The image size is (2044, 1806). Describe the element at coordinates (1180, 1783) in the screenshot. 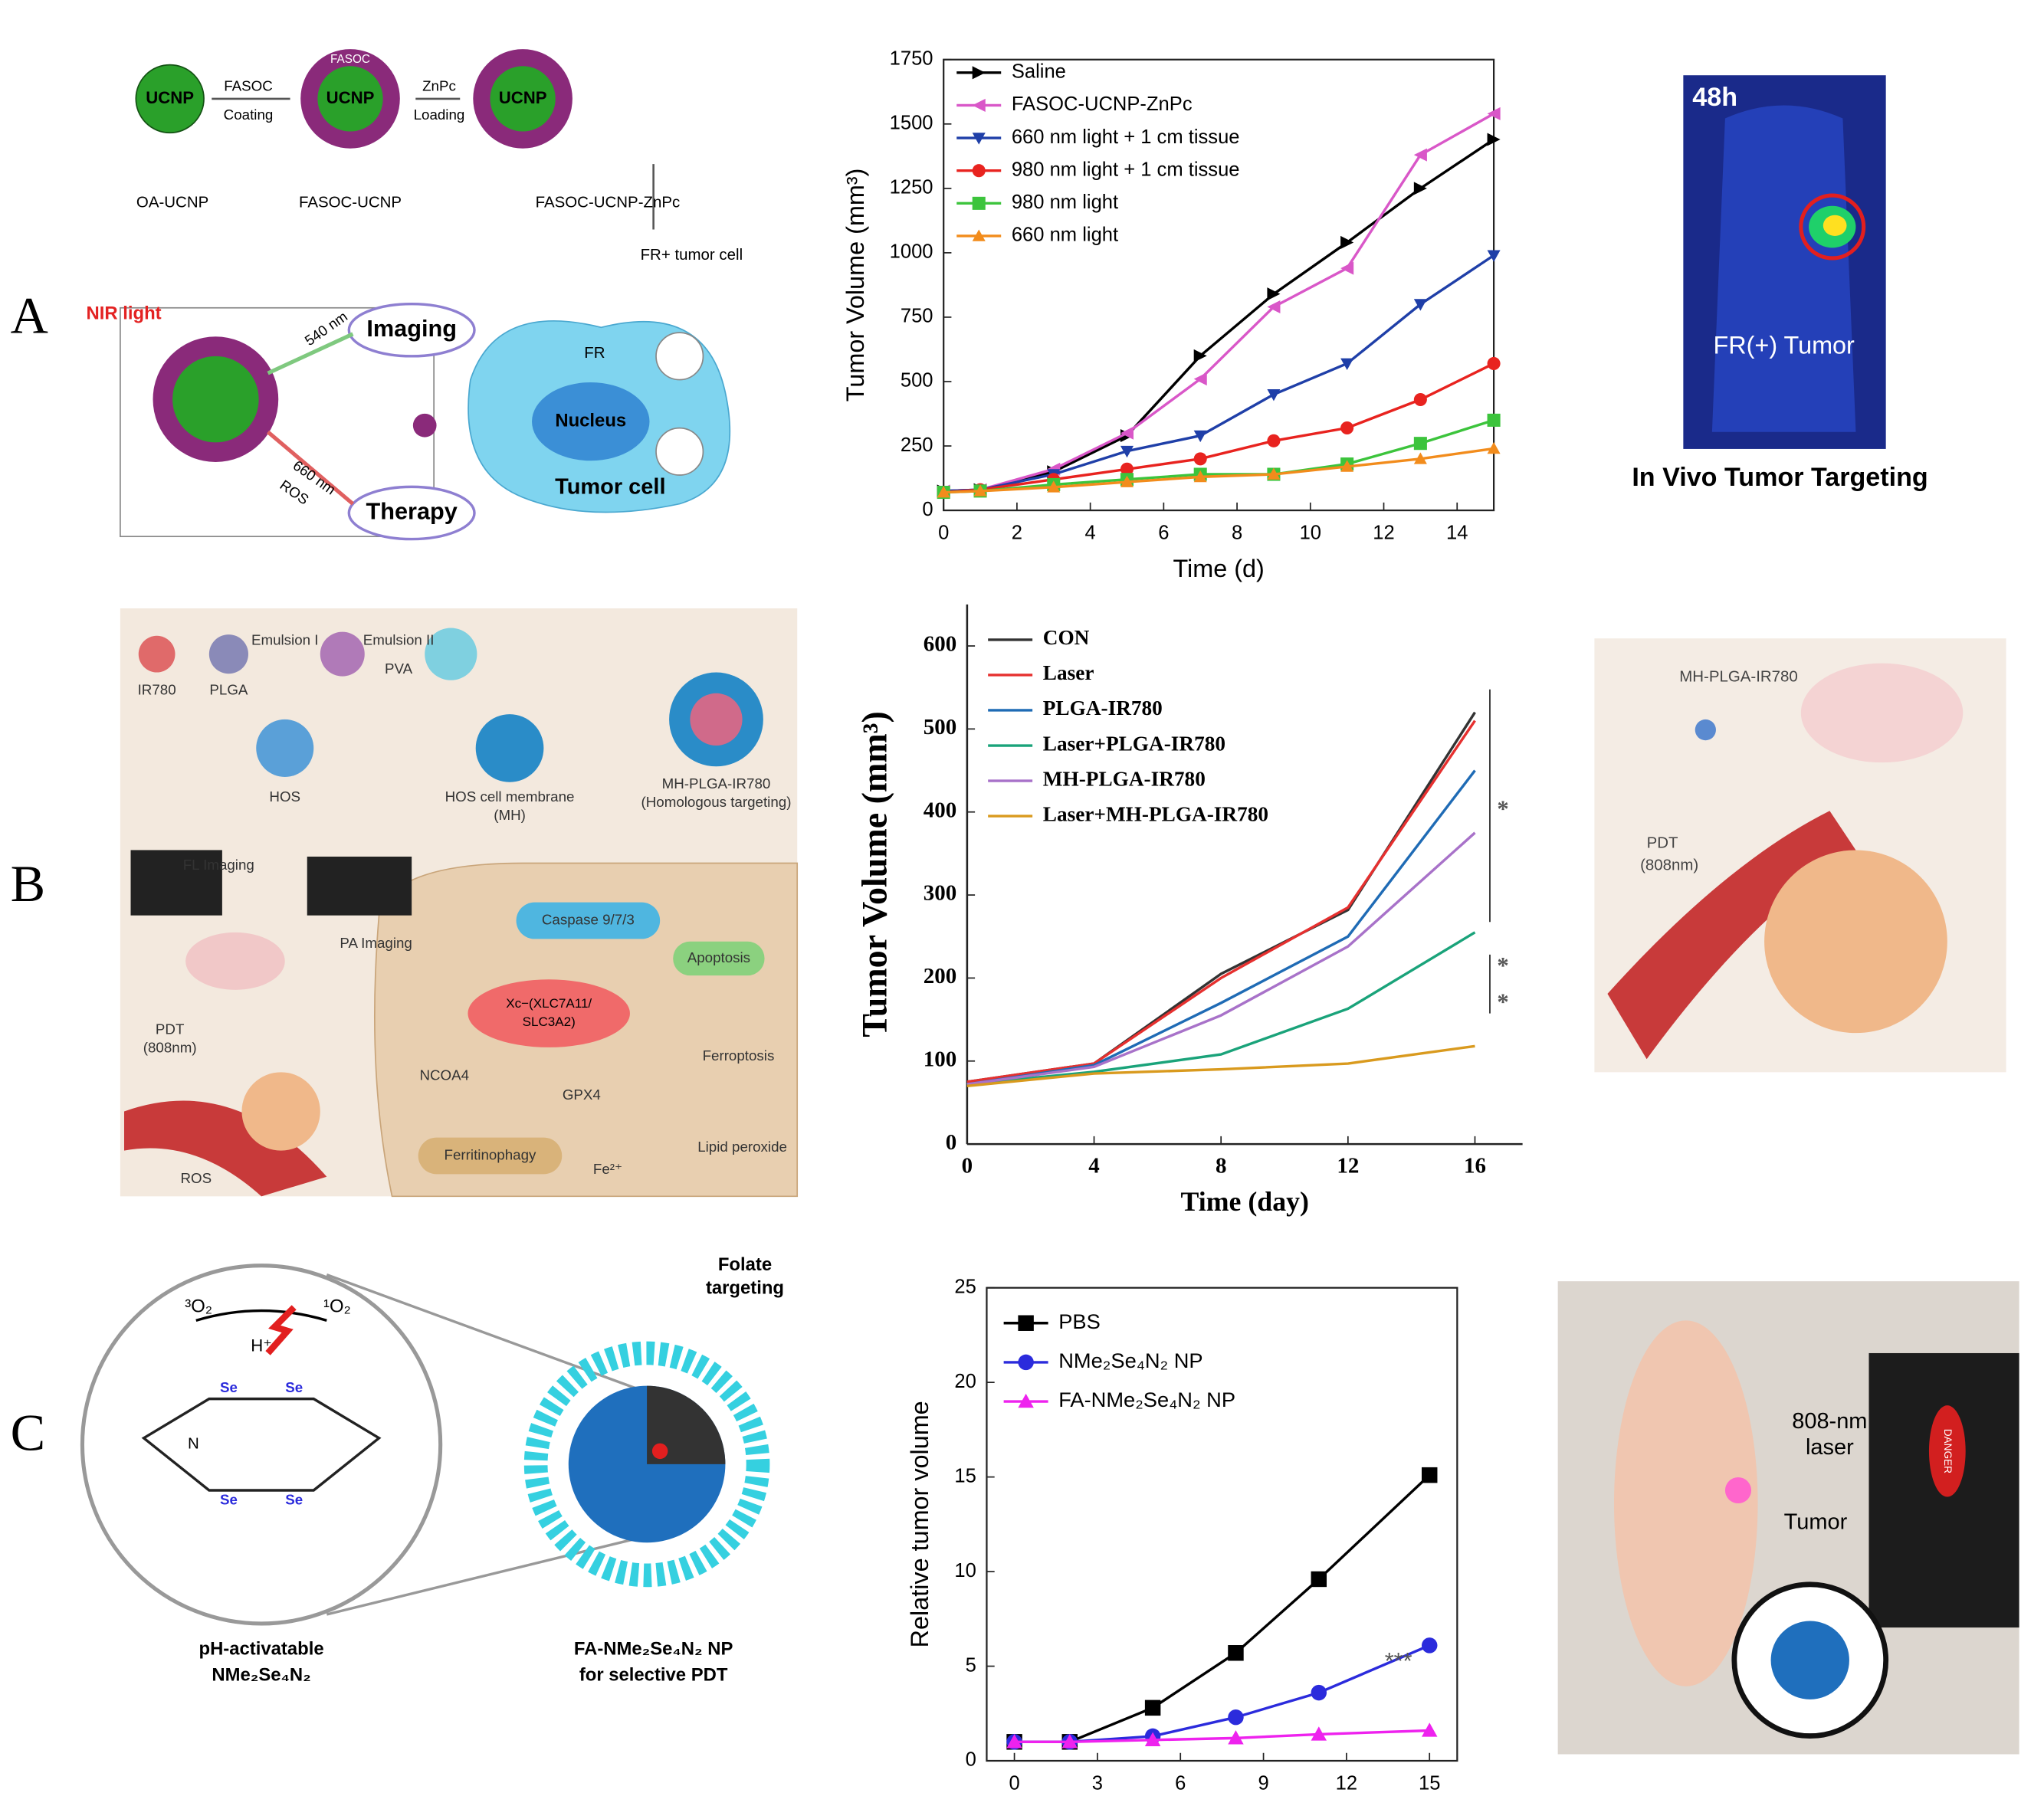

I see `x-tick-label: 6` at that location.